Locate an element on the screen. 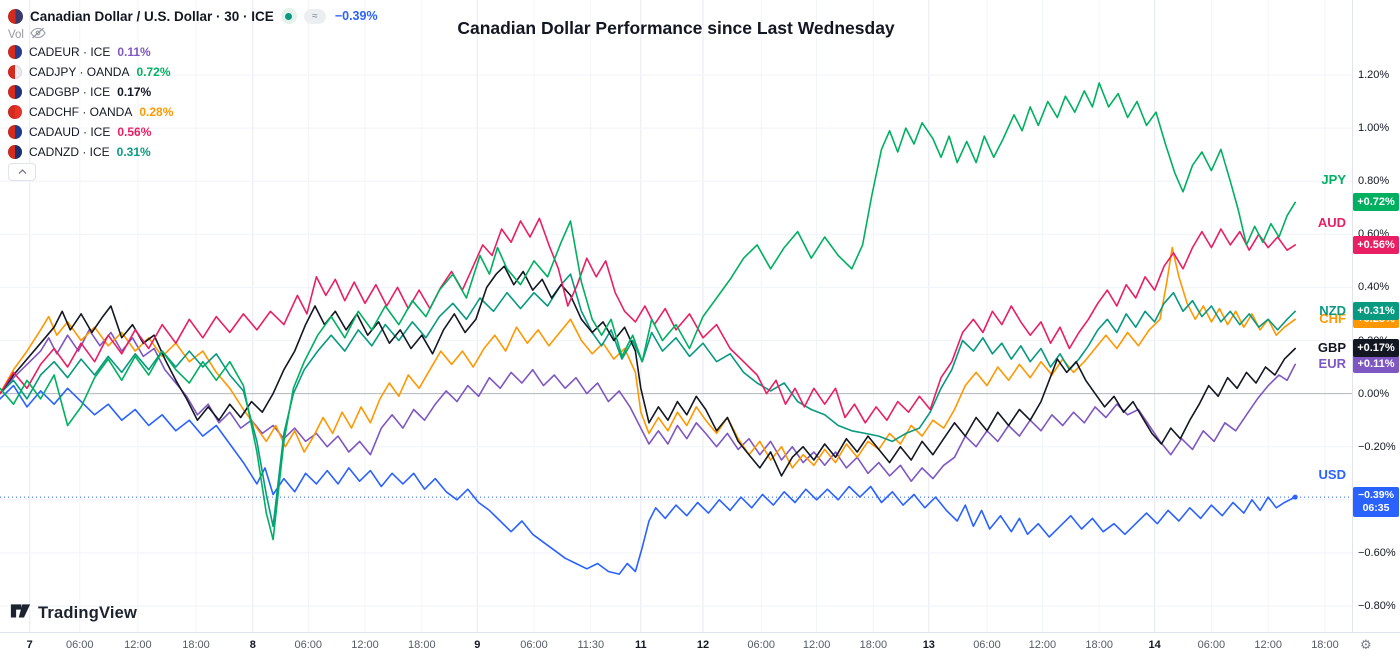  tradingview-logo: TradingView is located at coordinates (73, 613).